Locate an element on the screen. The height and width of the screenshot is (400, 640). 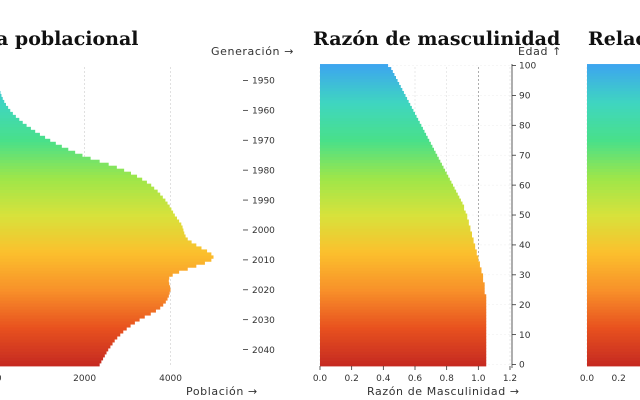
age-axis-label: Edad ↑ is located at coordinates (540, 51).